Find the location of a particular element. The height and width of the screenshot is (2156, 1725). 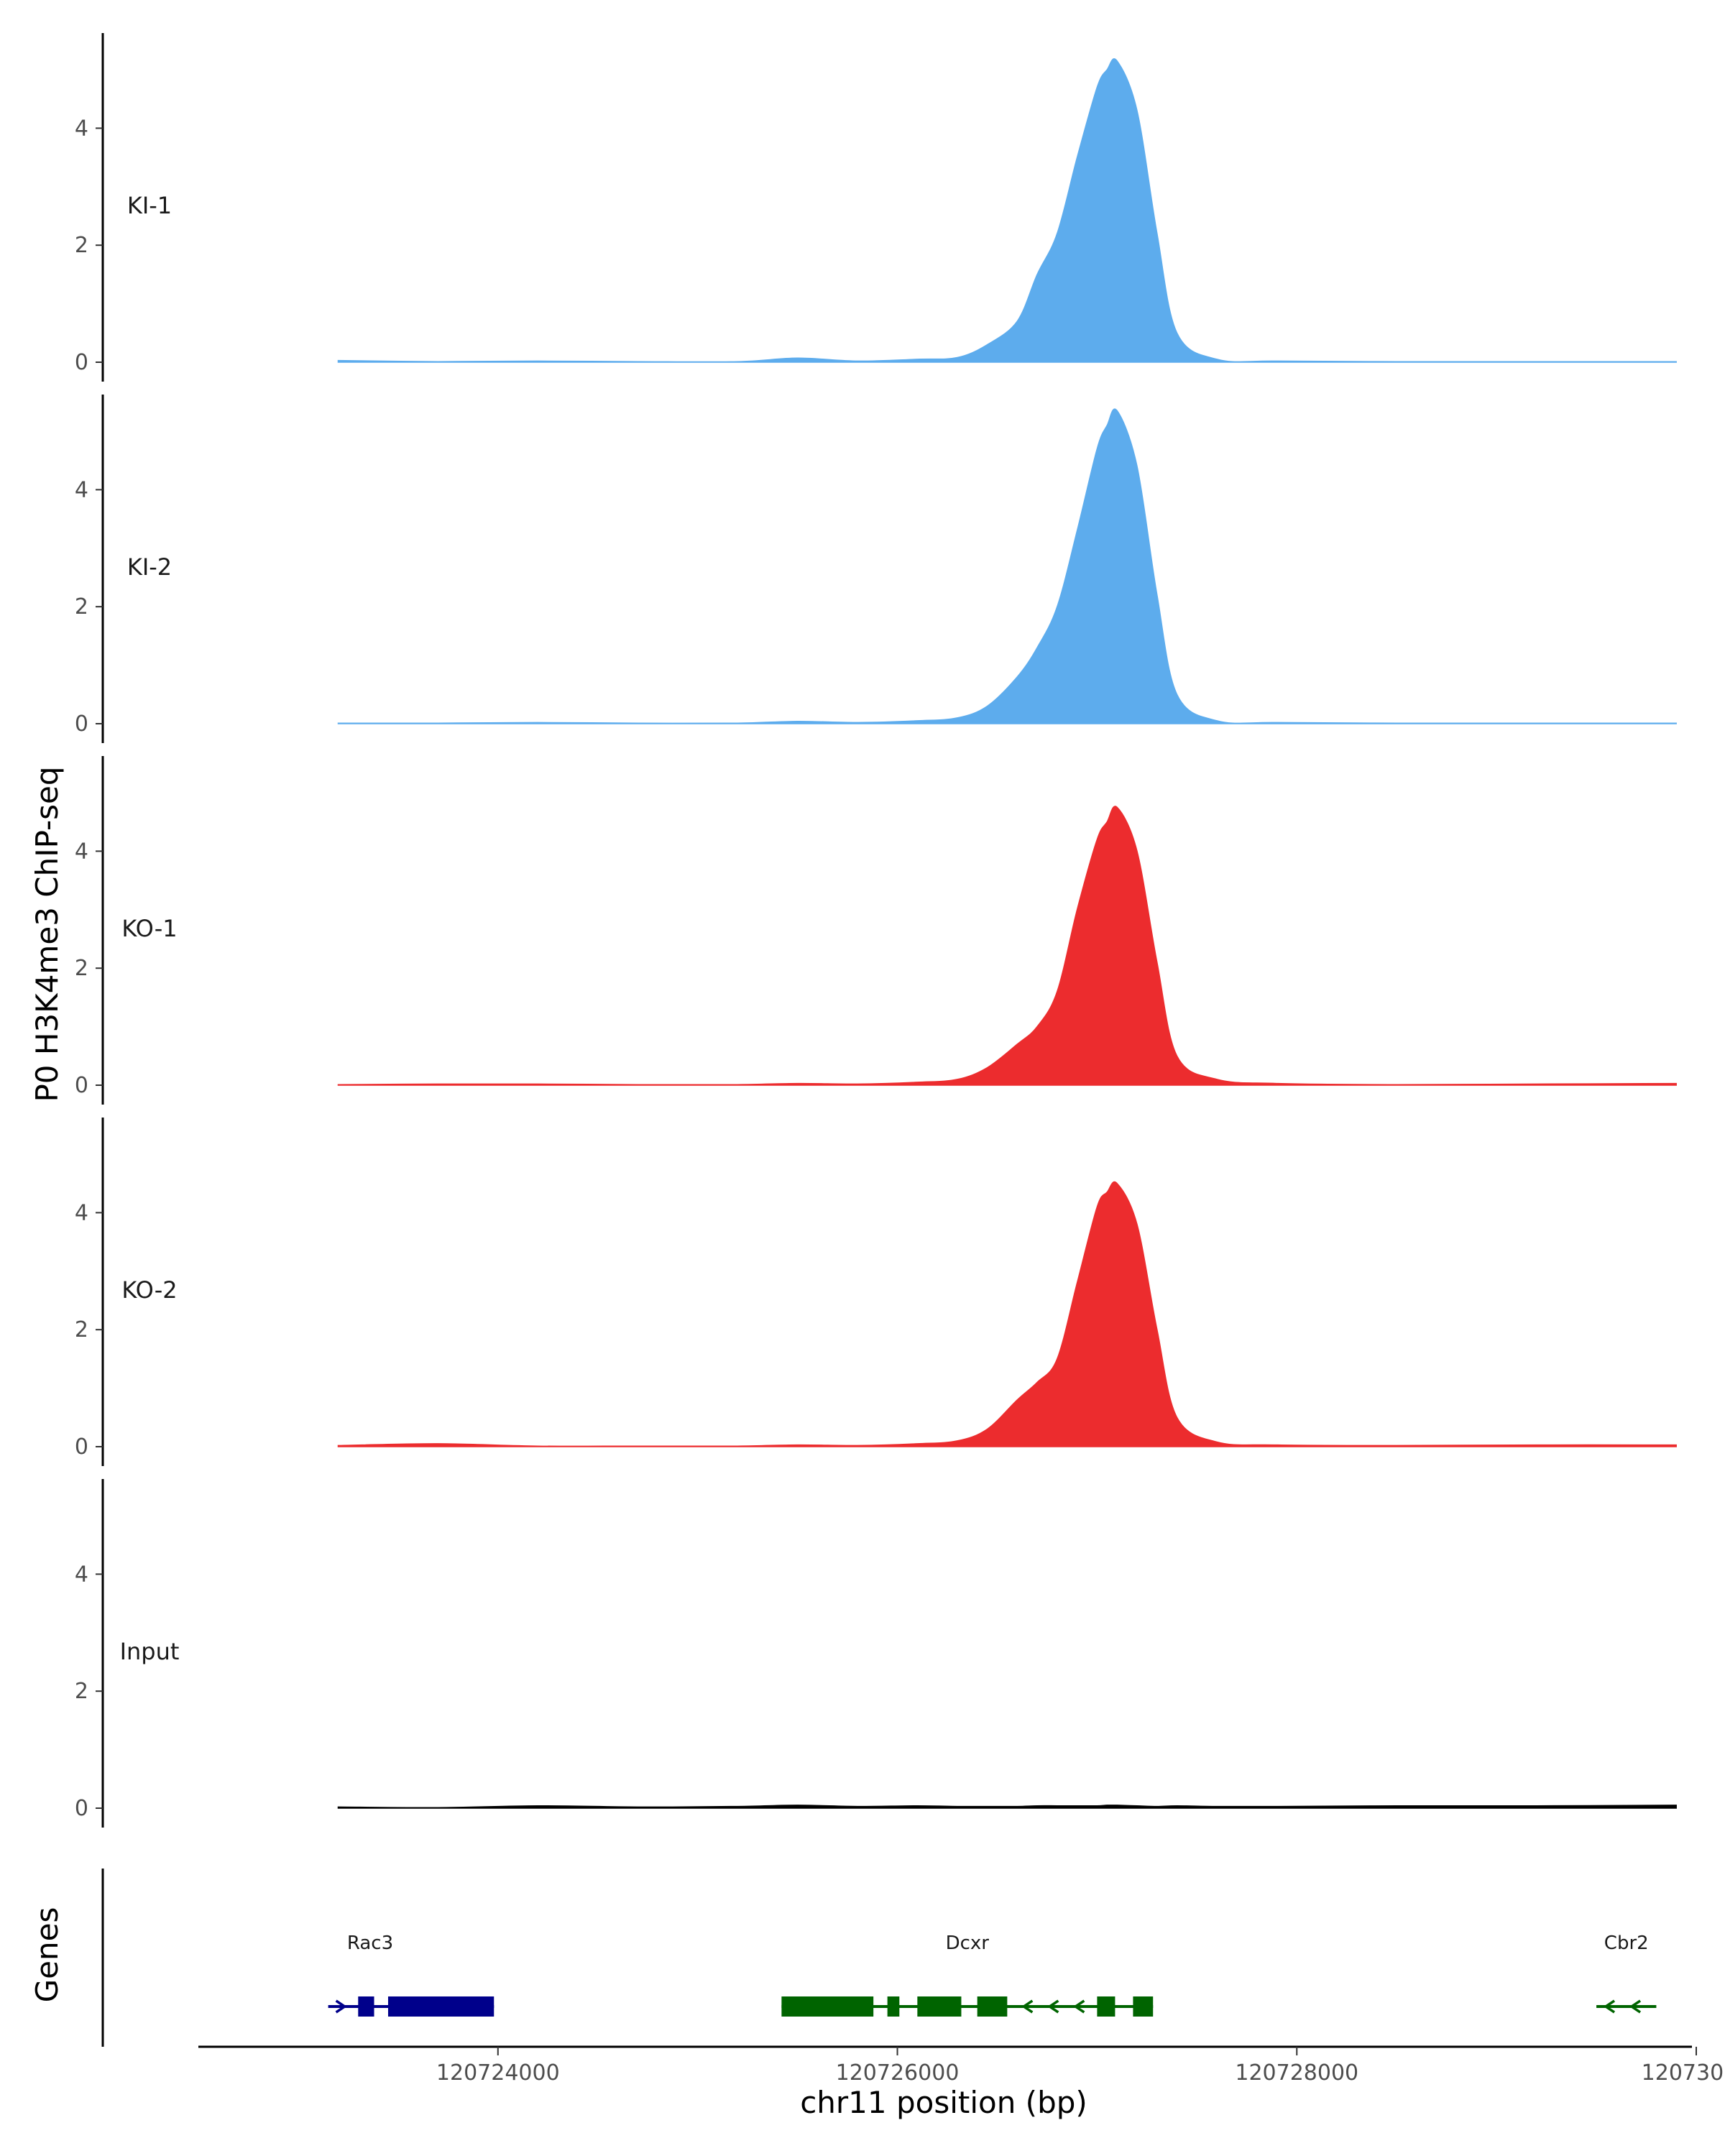

track-label: KI-1 is located at coordinates (149, 205).